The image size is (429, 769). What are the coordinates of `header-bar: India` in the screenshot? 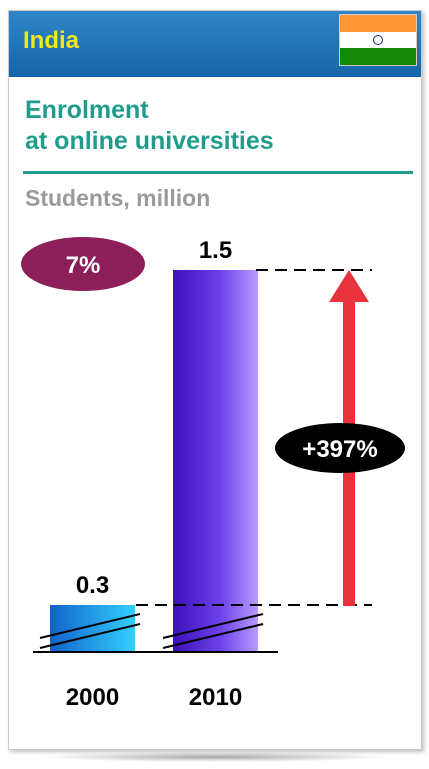 It's located at (215, 44).